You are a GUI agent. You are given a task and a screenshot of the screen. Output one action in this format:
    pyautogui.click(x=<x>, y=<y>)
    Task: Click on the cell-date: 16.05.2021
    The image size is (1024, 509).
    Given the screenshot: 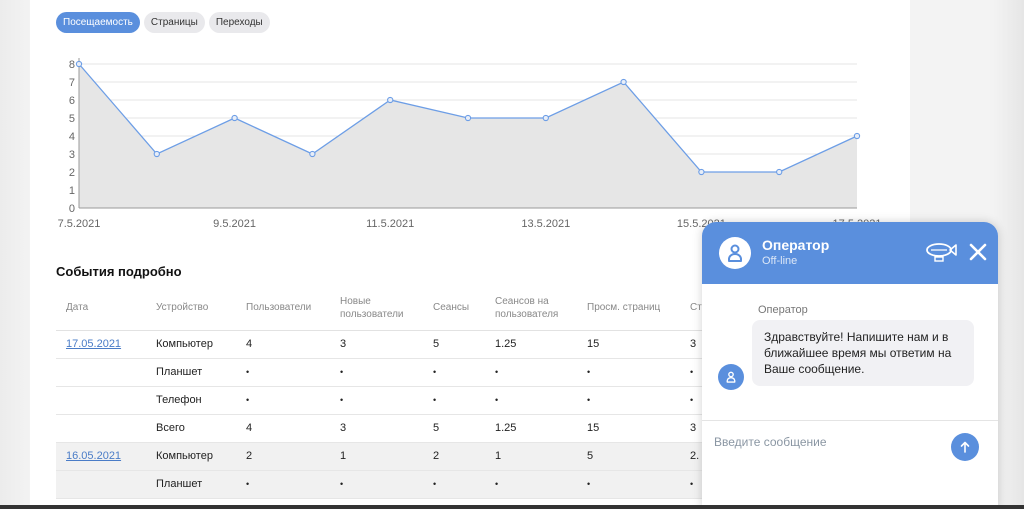 What is the action you would take?
    pyautogui.click(x=101, y=456)
    